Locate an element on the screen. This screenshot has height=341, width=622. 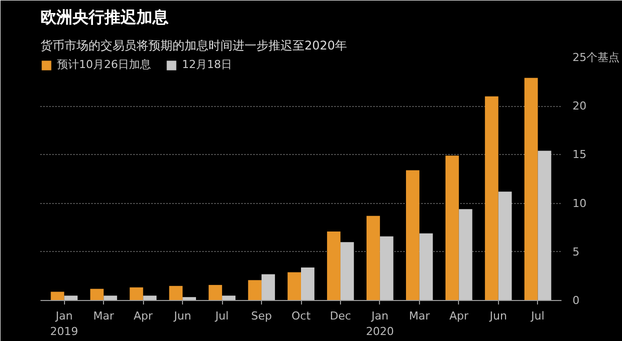
chart-subtitle: 货币市场的交易员将预期的加息时间进一步推迟至2020年 is located at coordinates (194, 45).